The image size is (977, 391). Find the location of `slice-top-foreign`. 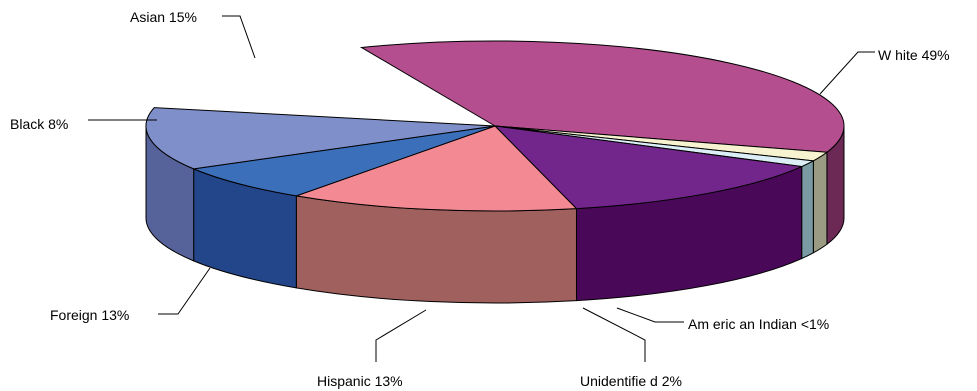

slice-top-foreign is located at coordinates (437, 168).